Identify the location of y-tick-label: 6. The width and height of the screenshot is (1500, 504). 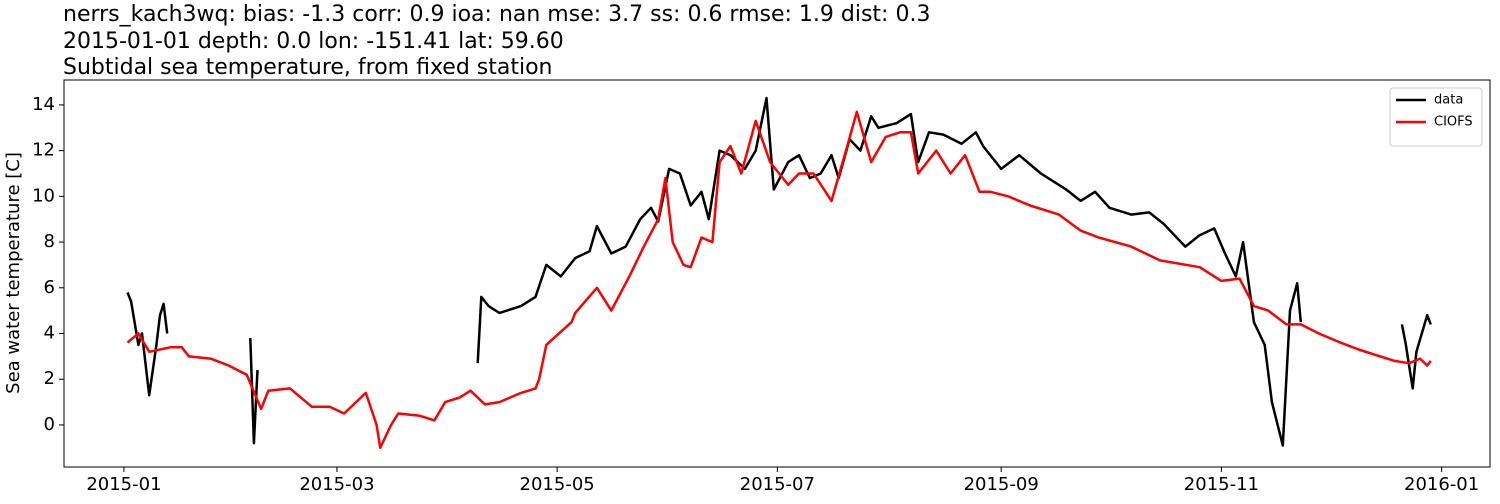
(49, 287).